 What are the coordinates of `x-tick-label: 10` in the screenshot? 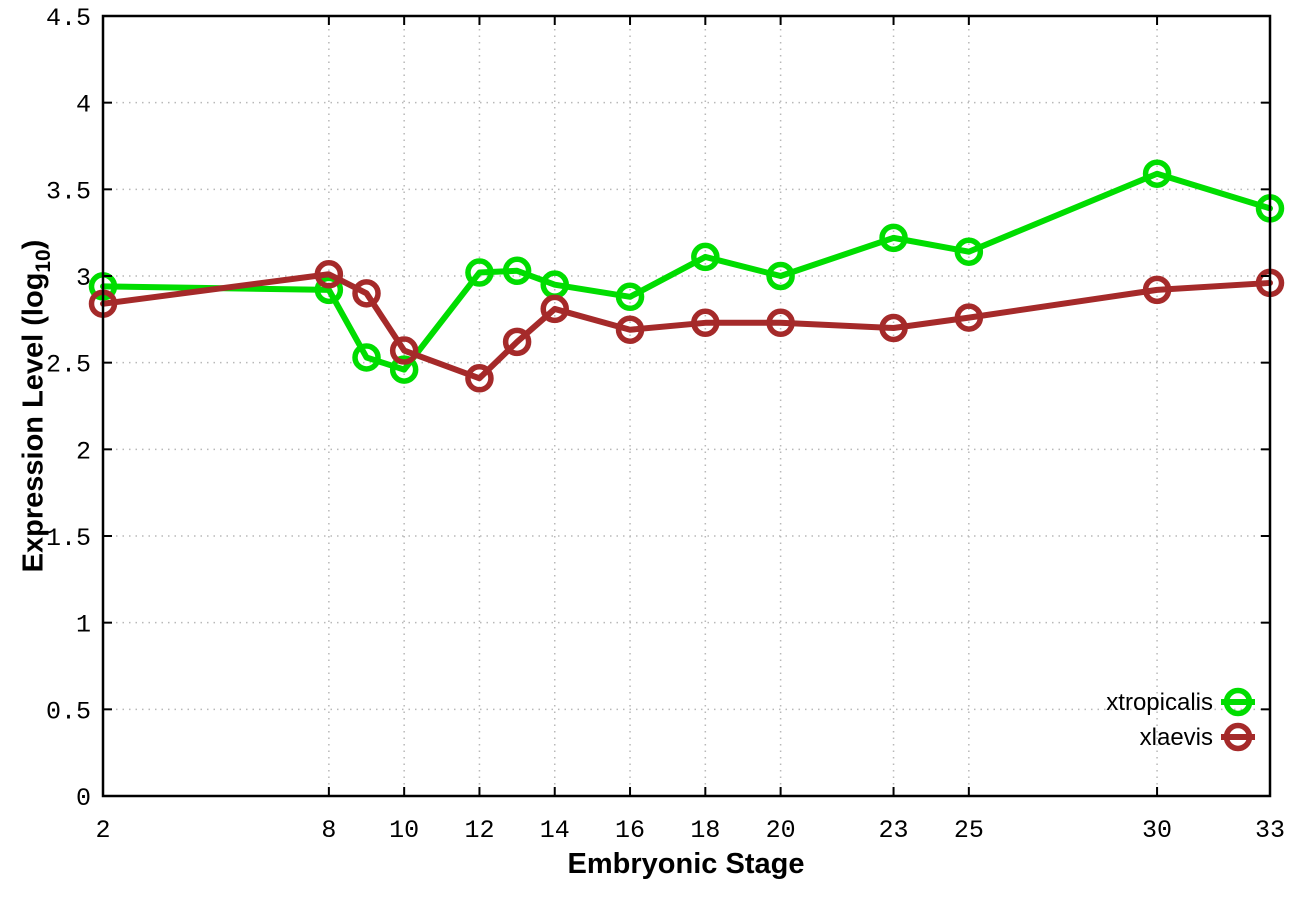 It's located at (404, 830).